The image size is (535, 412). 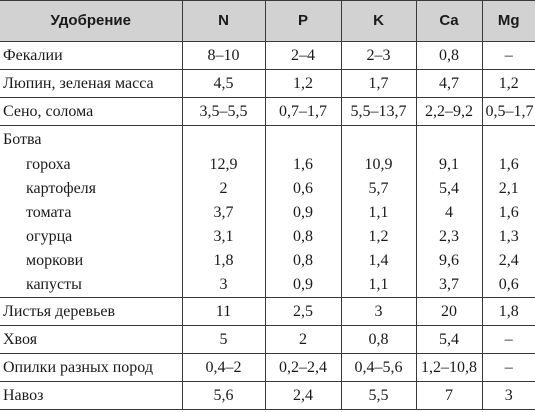 What do you see at coordinates (223, 339) in the screenshot?
I see `value-n: 5` at bounding box center [223, 339].